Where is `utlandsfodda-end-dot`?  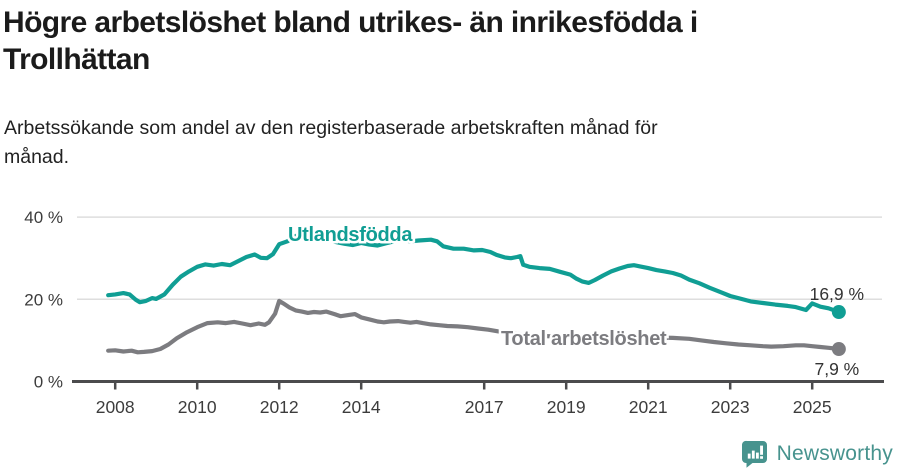
utlandsfodda-end-dot is located at coordinates (838, 312).